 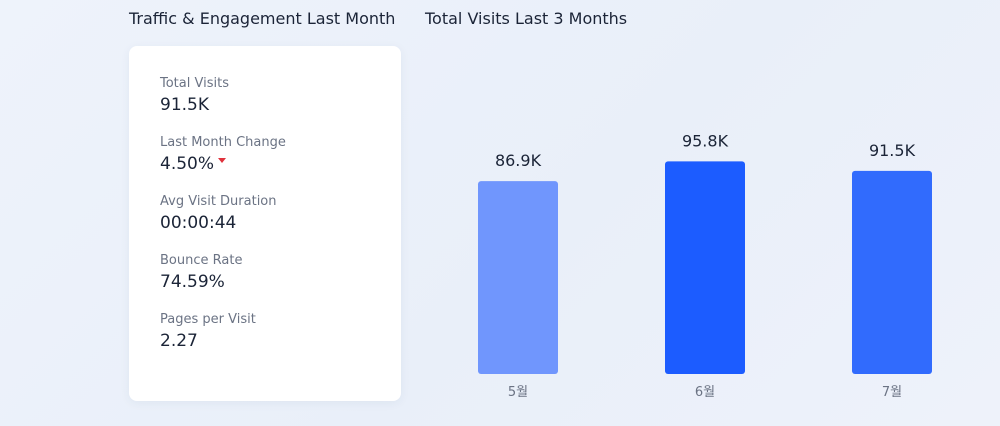 What do you see at coordinates (262, 18) in the screenshot?
I see `traffic-engagement-title: Traffic & Engagement Last Month` at bounding box center [262, 18].